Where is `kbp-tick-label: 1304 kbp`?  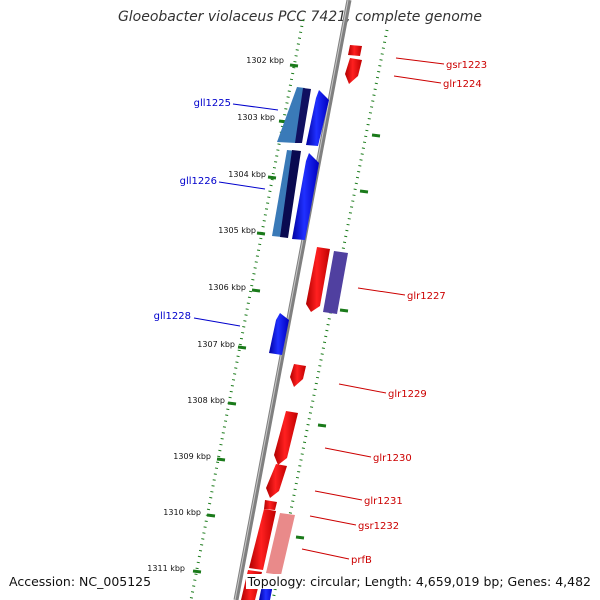
kbp-tick-label: 1304 kbp is located at coordinates (247, 174).